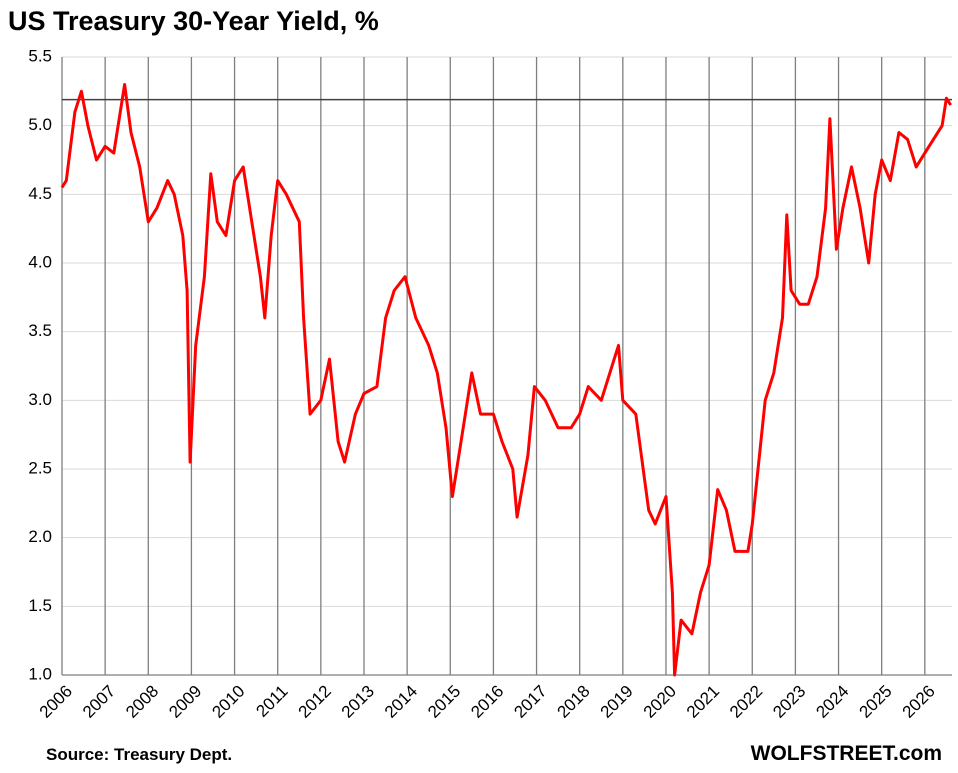 Image resolution: width=958 pixels, height=773 pixels. I want to click on chart-title: US Treasury 30-Year Yield, %, so click(193, 21).